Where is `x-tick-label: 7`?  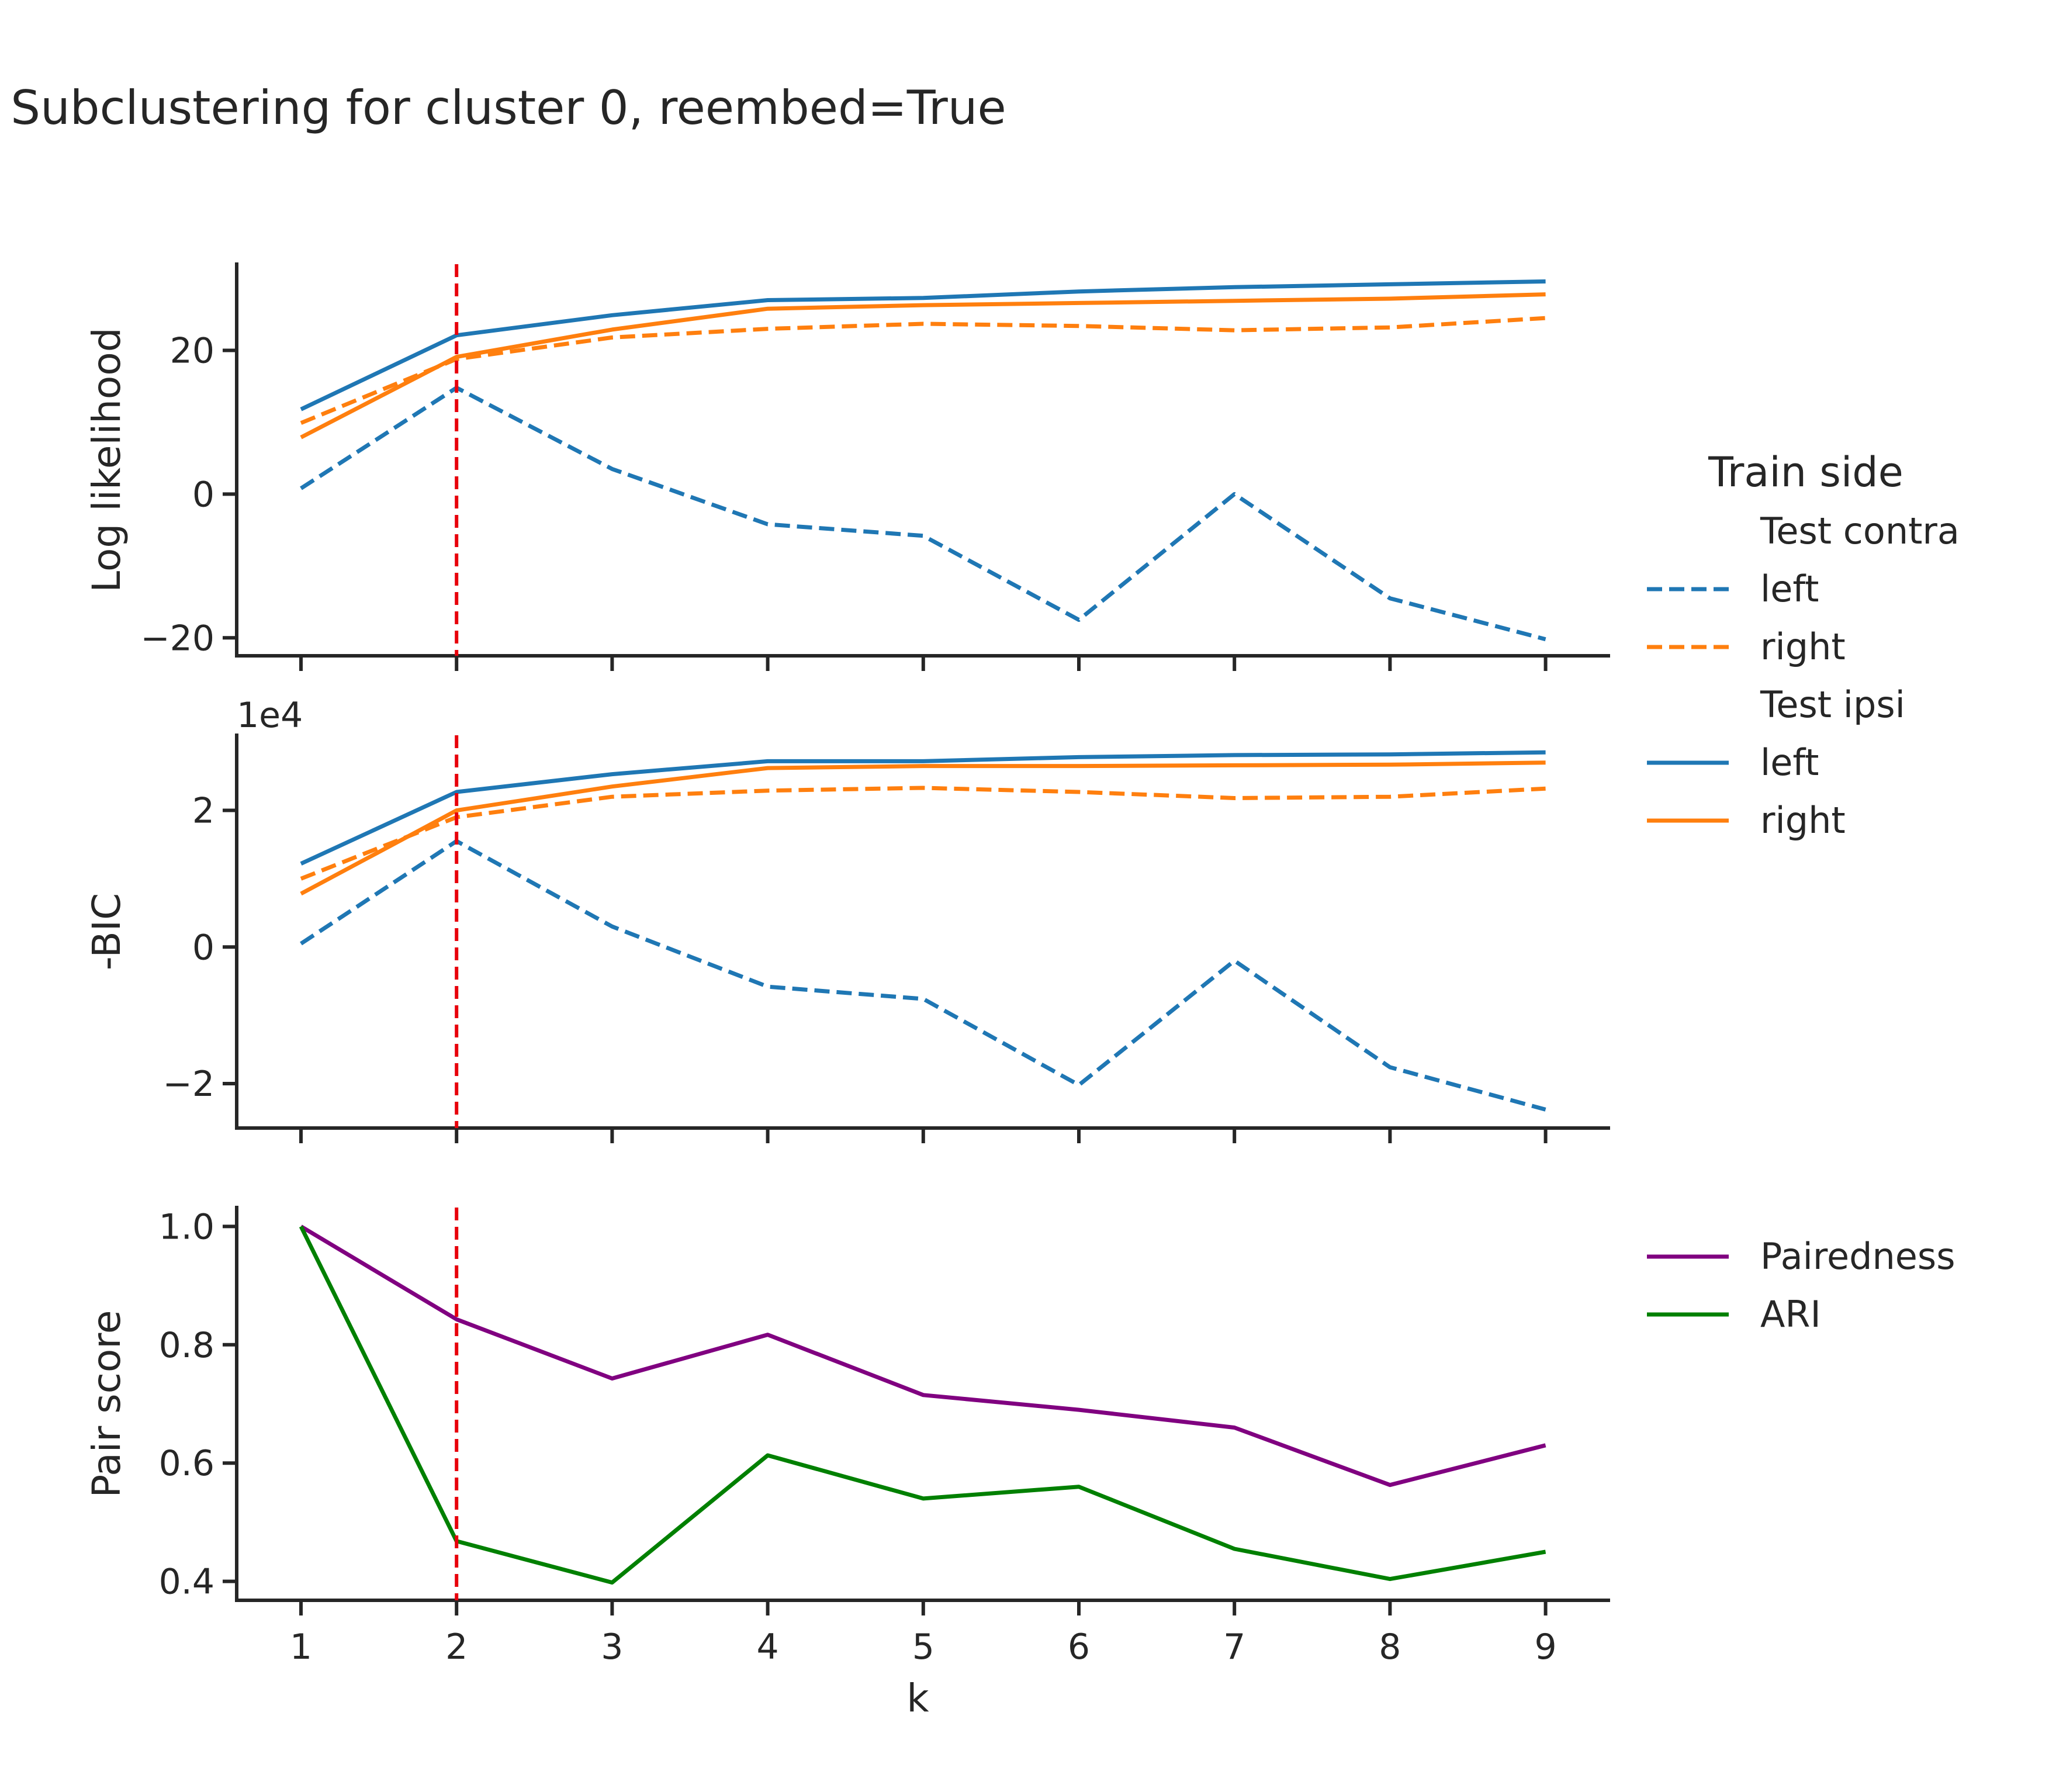 x-tick-label: 7 is located at coordinates (1234, 1647).